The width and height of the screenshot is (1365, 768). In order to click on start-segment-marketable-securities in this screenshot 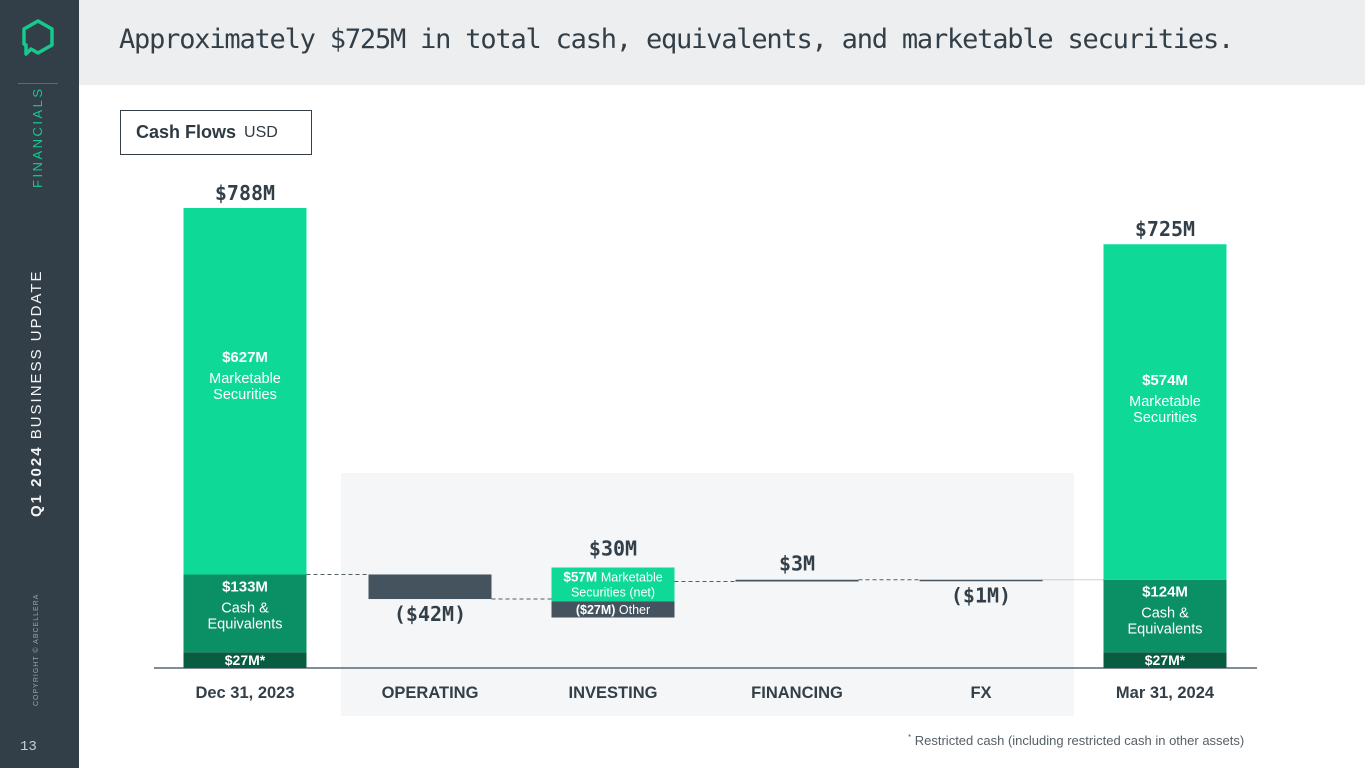, I will do `click(245, 391)`.